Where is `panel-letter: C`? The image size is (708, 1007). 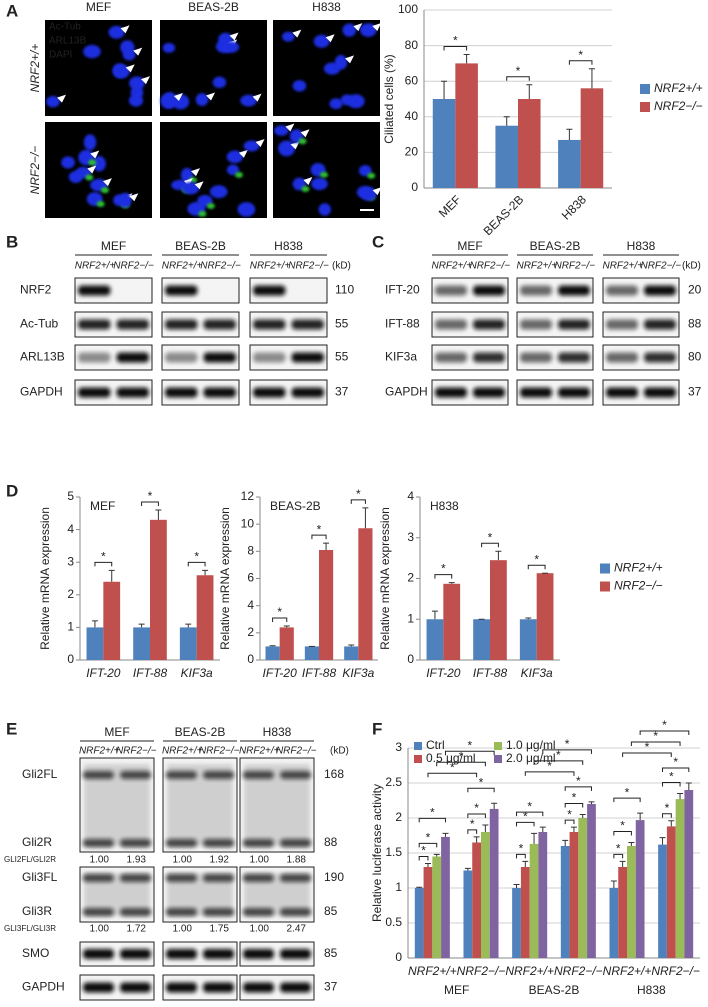 panel-letter: C is located at coordinates (378, 241).